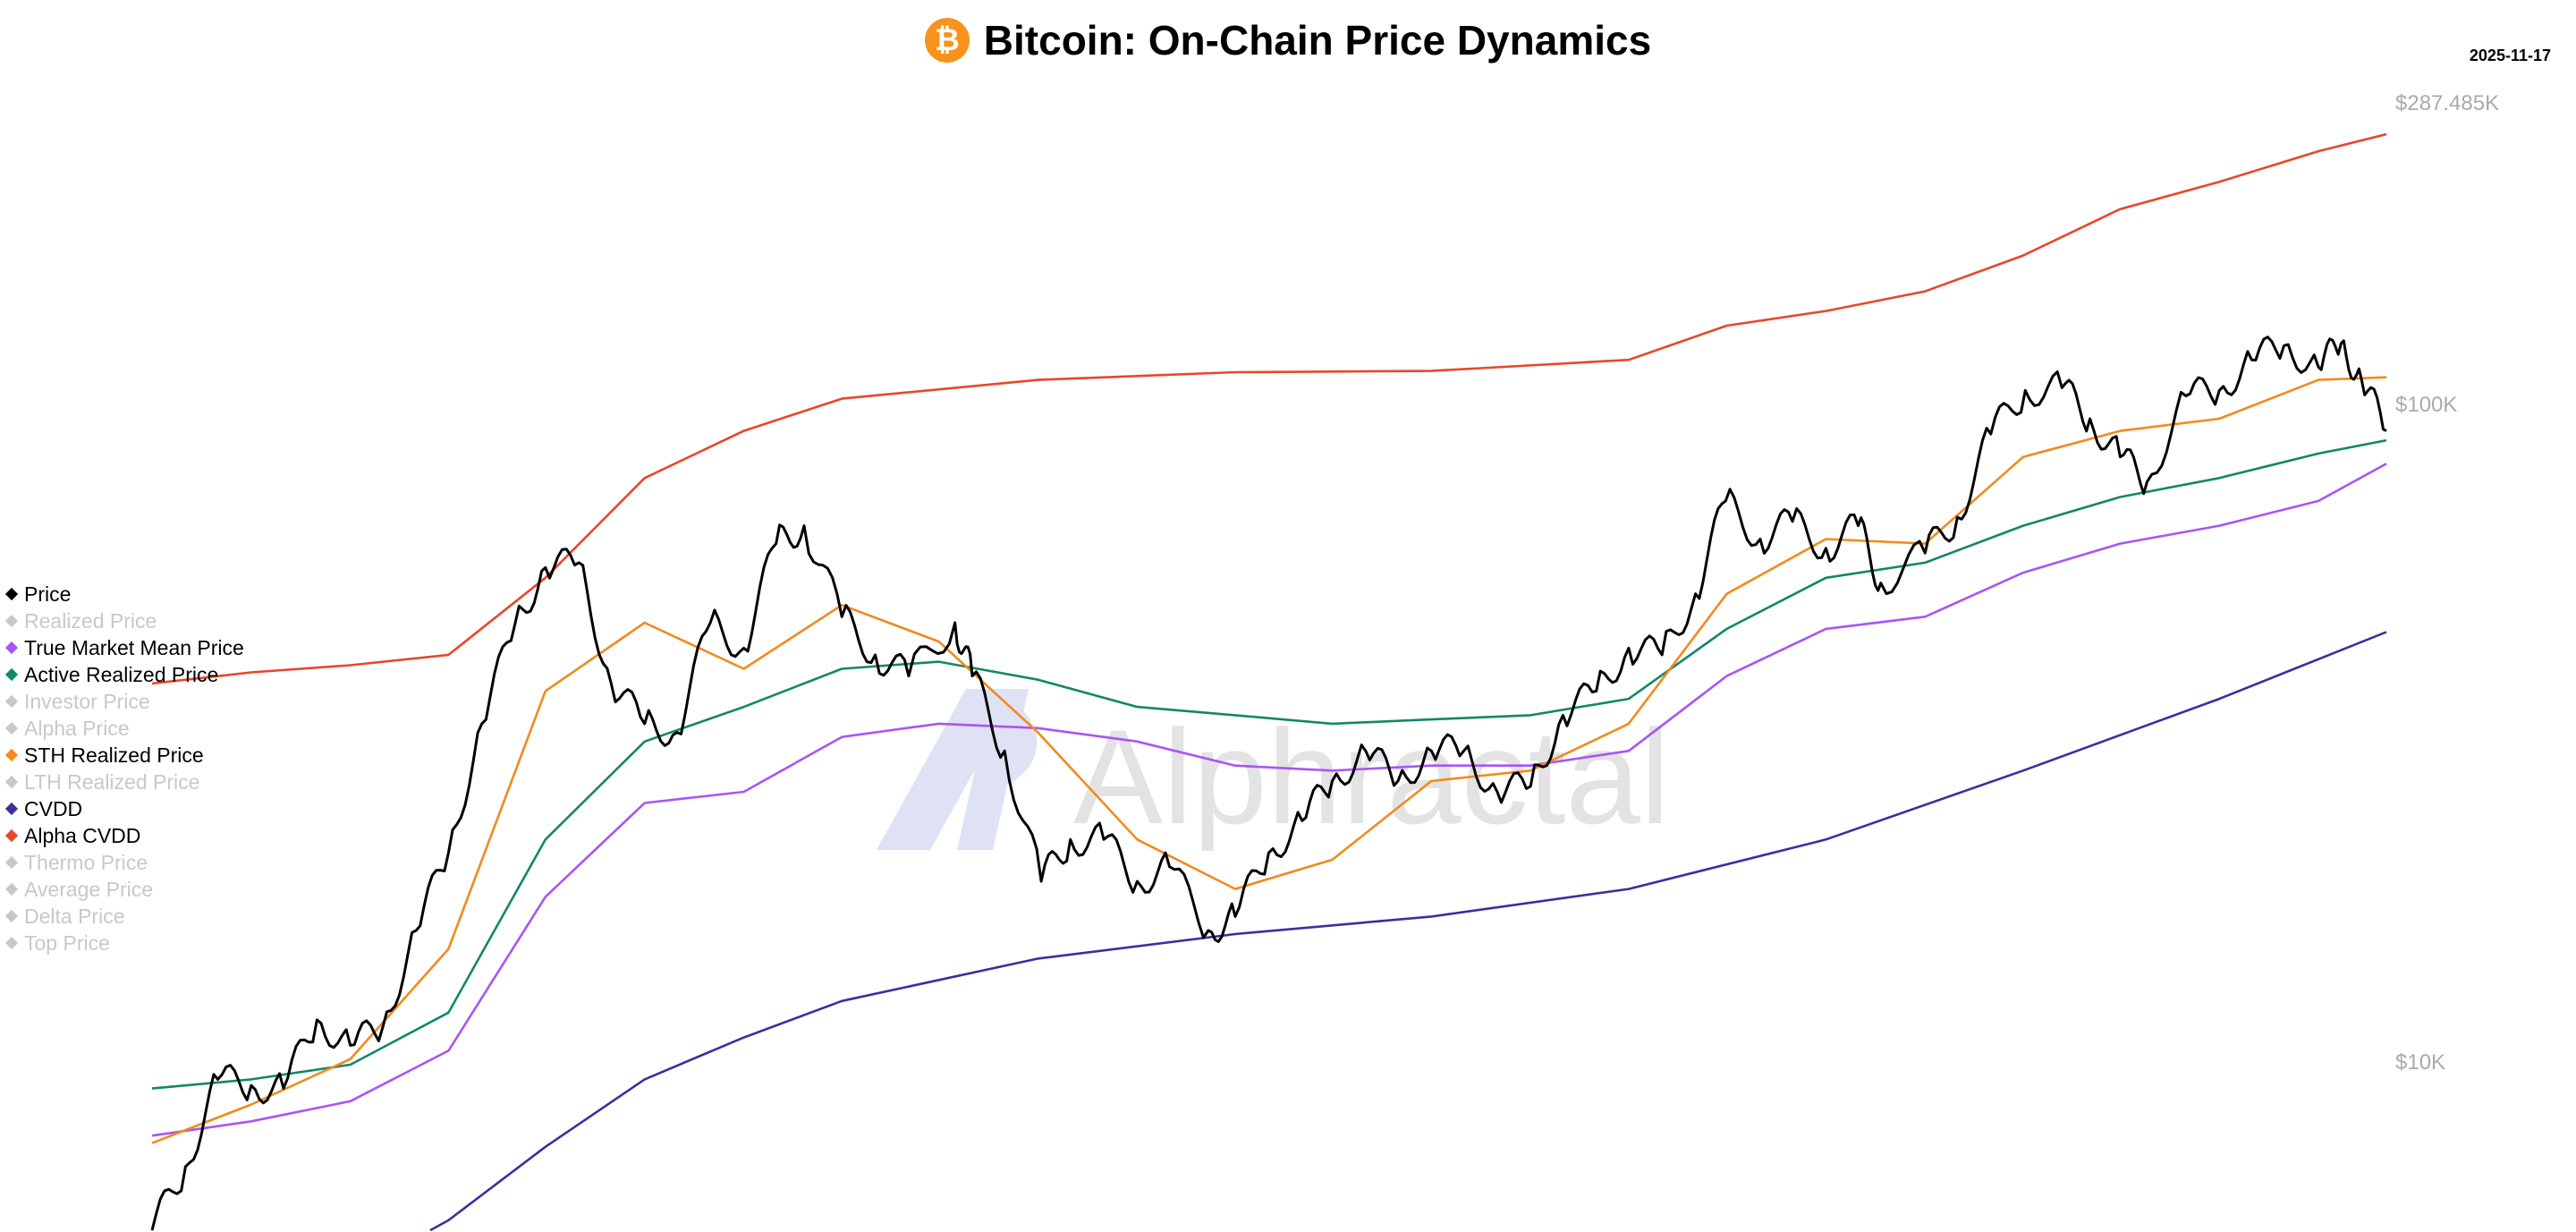 The height and width of the screenshot is (1232, 2576). Describe the element at coordinates (74, 916) in the screenshot. I see `legend-label: Delta Price` at that location.